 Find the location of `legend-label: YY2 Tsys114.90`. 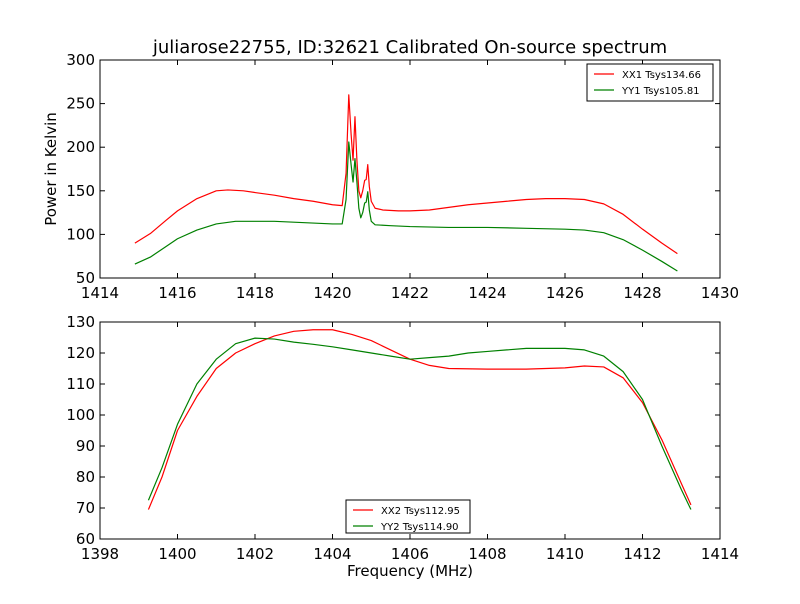

legend-label: YY2 Tsys114.90 is located at coordinates (419, 527).